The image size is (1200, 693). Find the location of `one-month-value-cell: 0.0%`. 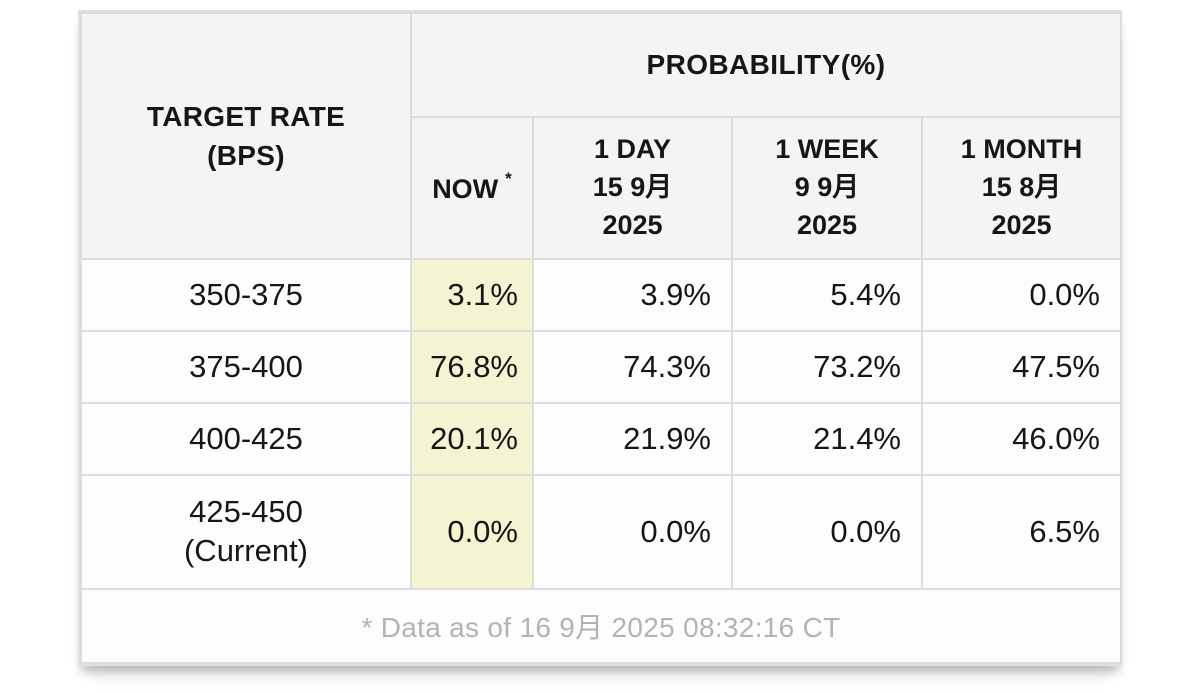

one-month-value-cell: 0.0% is located at coordinates (1021, 295).